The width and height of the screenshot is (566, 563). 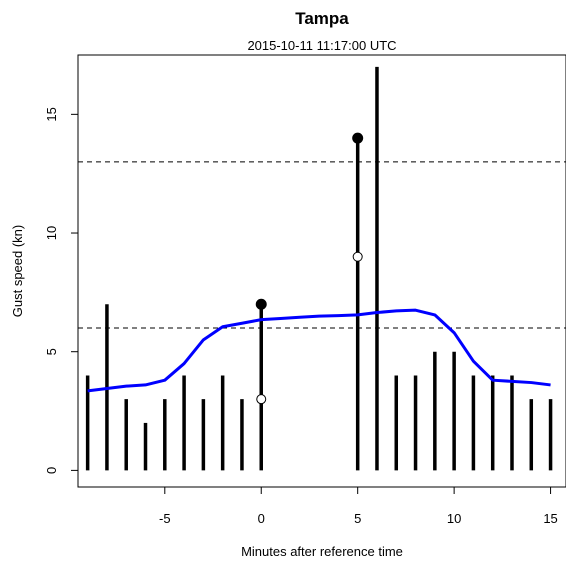 I want to click on x-axis-label: Minutes after reference time, so click(x=322, y=551).